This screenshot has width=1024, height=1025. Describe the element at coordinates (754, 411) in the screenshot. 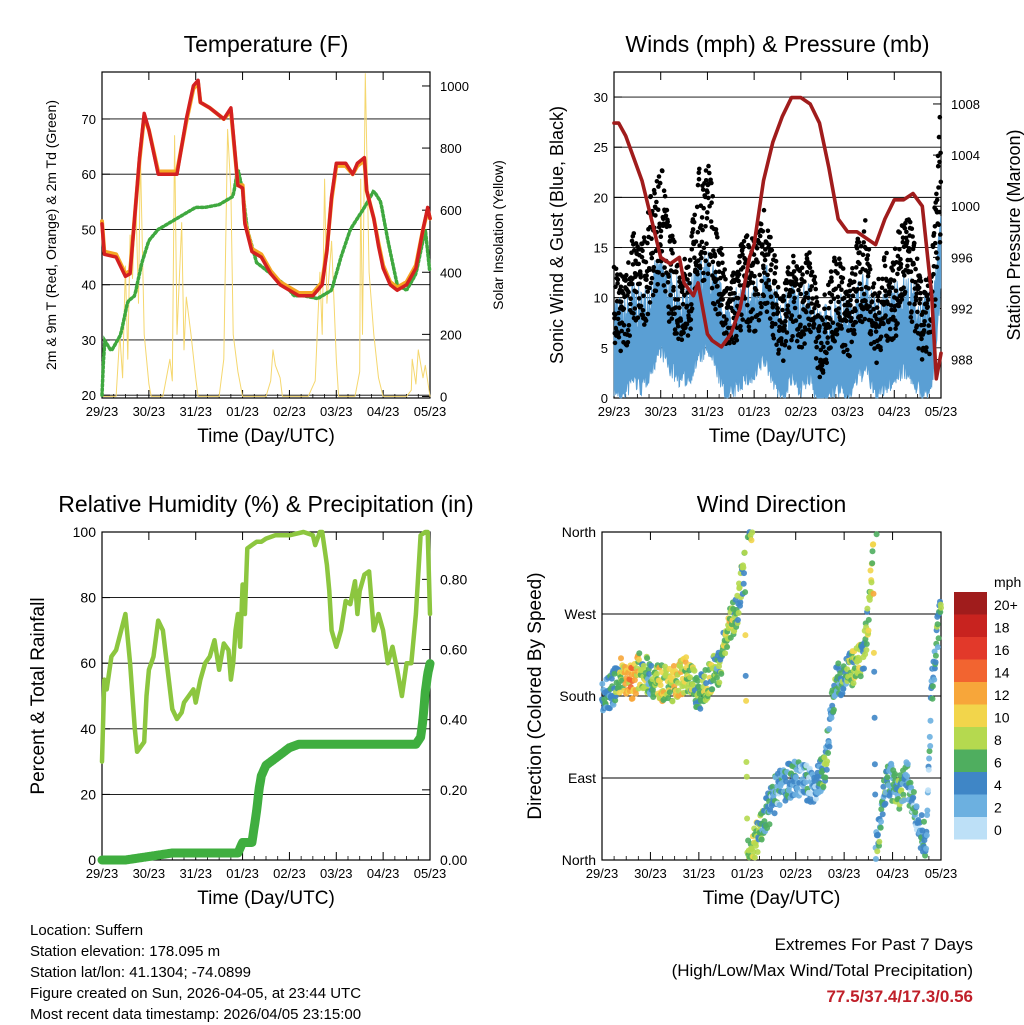

I see `wind-xtick-label: 01/23` at that location.